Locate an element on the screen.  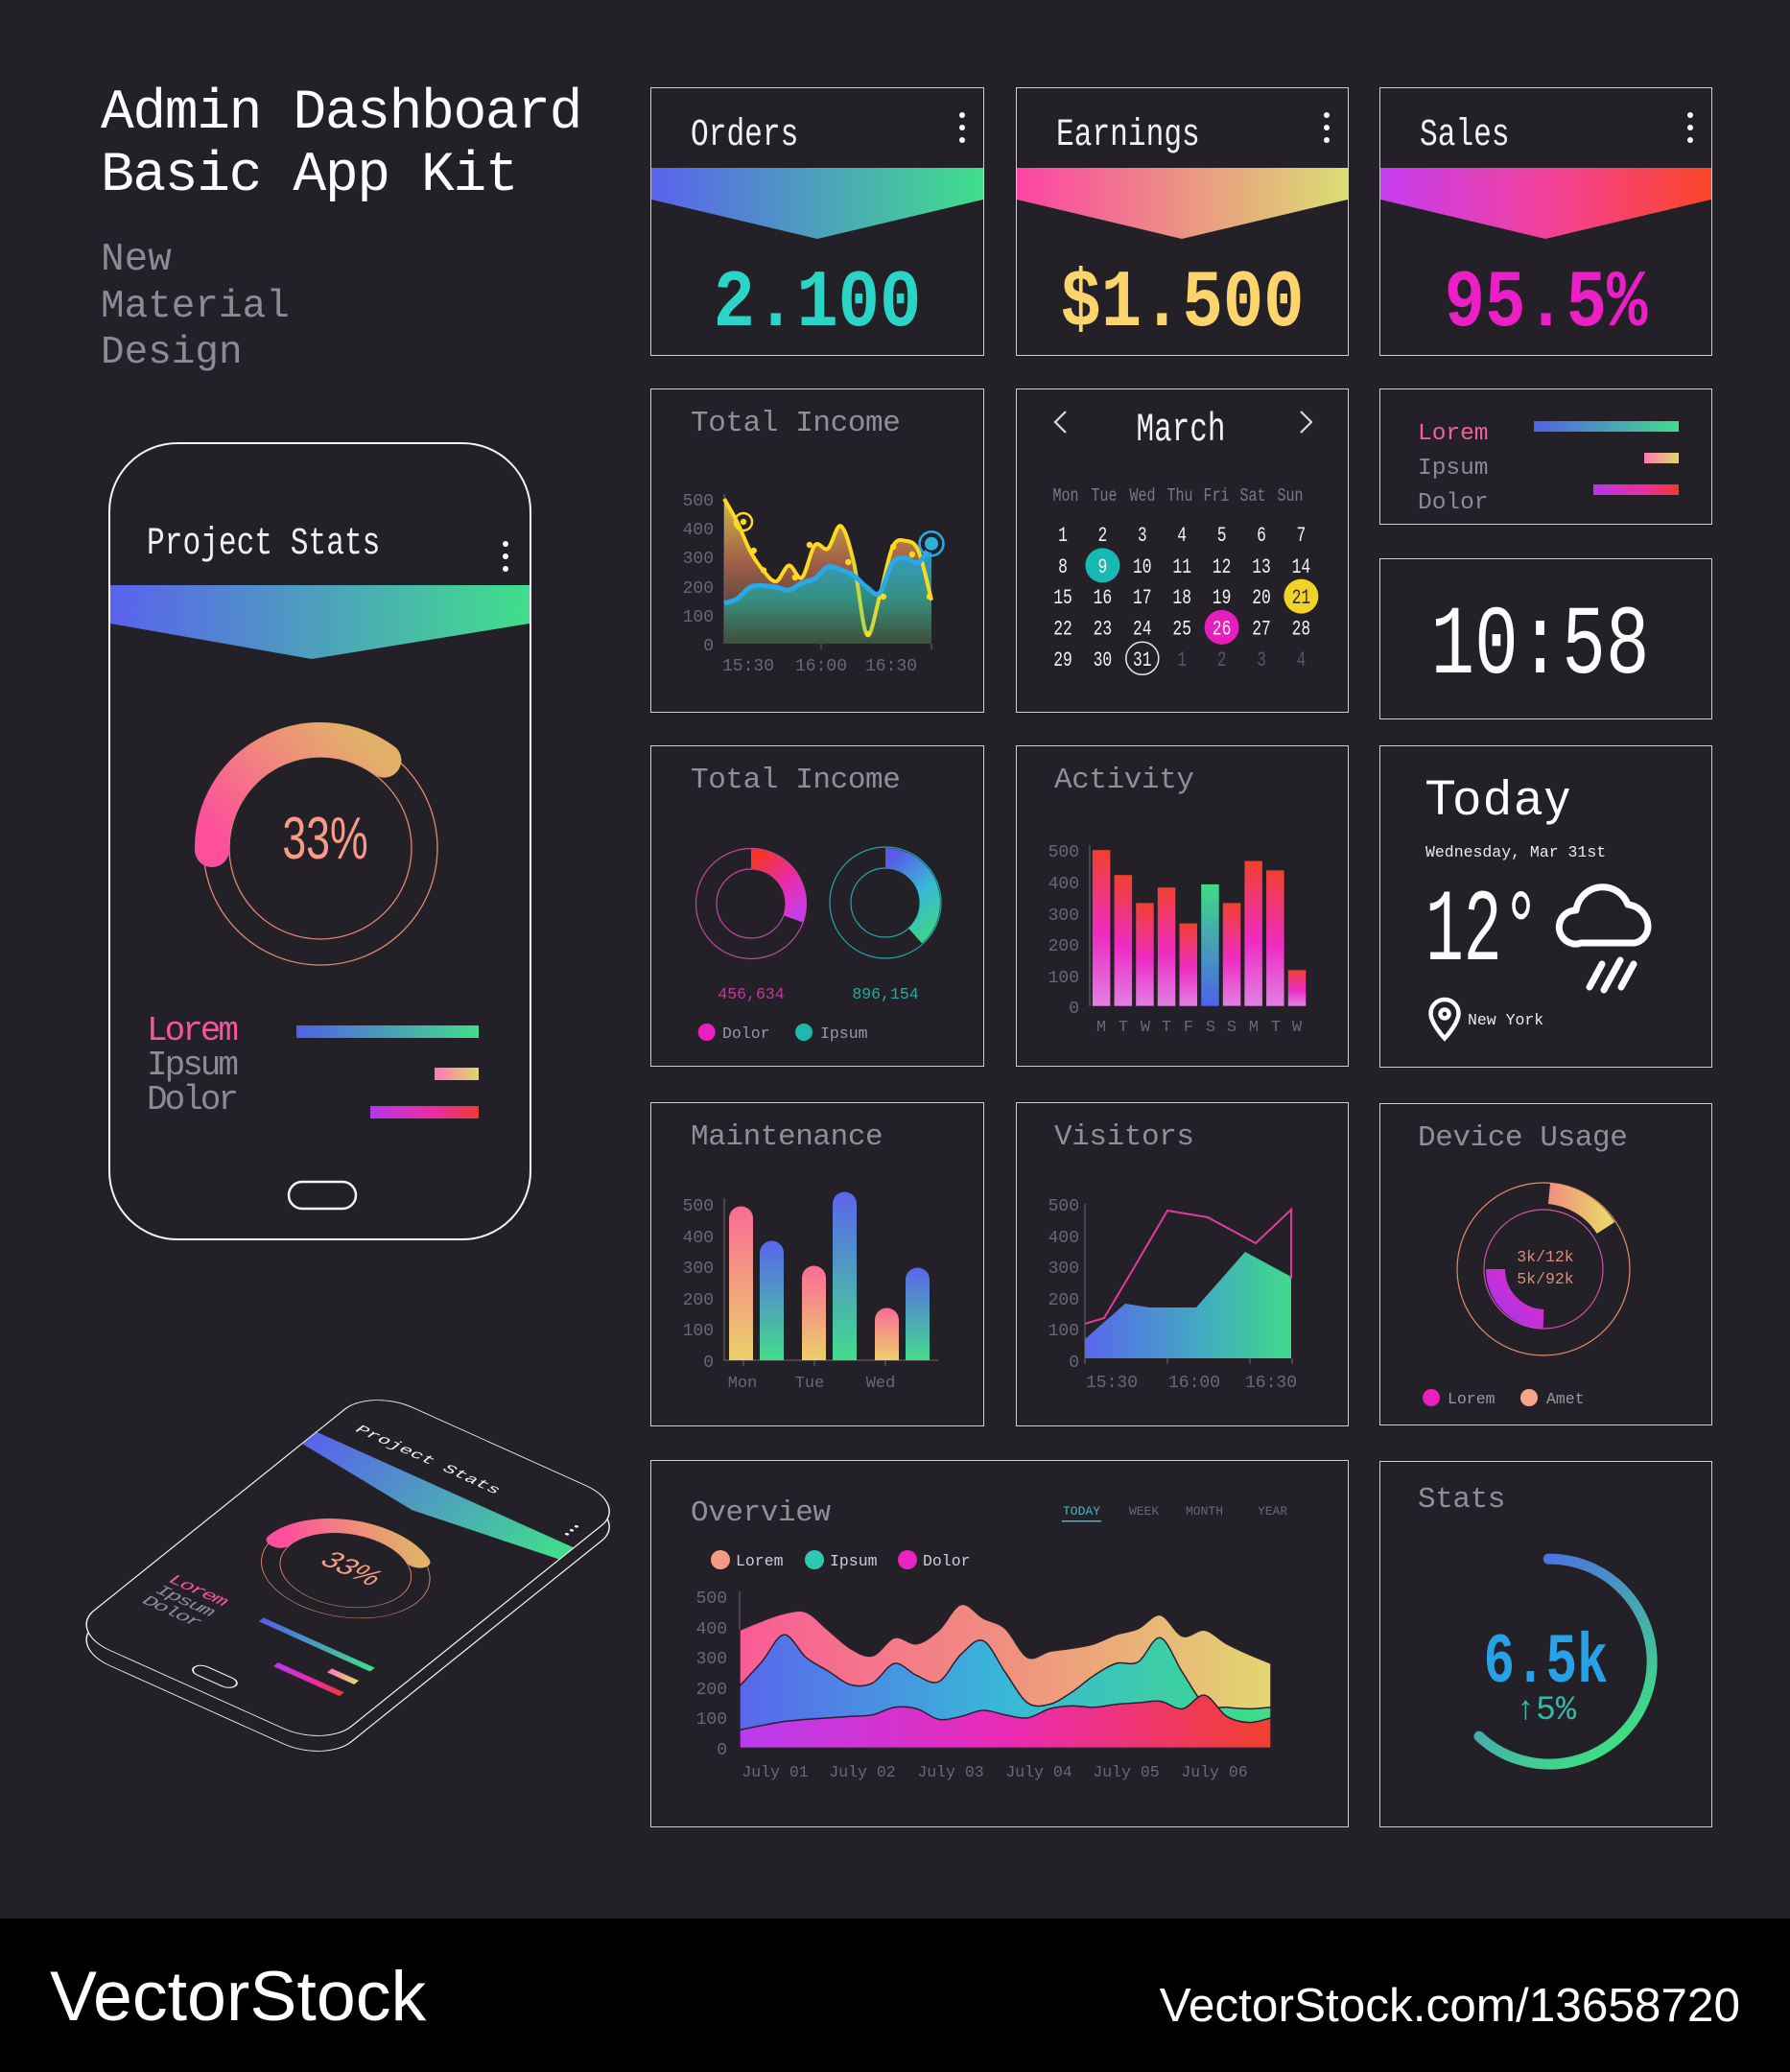
svg-text: 5k/92k is located at coordinates (1546, 1279).